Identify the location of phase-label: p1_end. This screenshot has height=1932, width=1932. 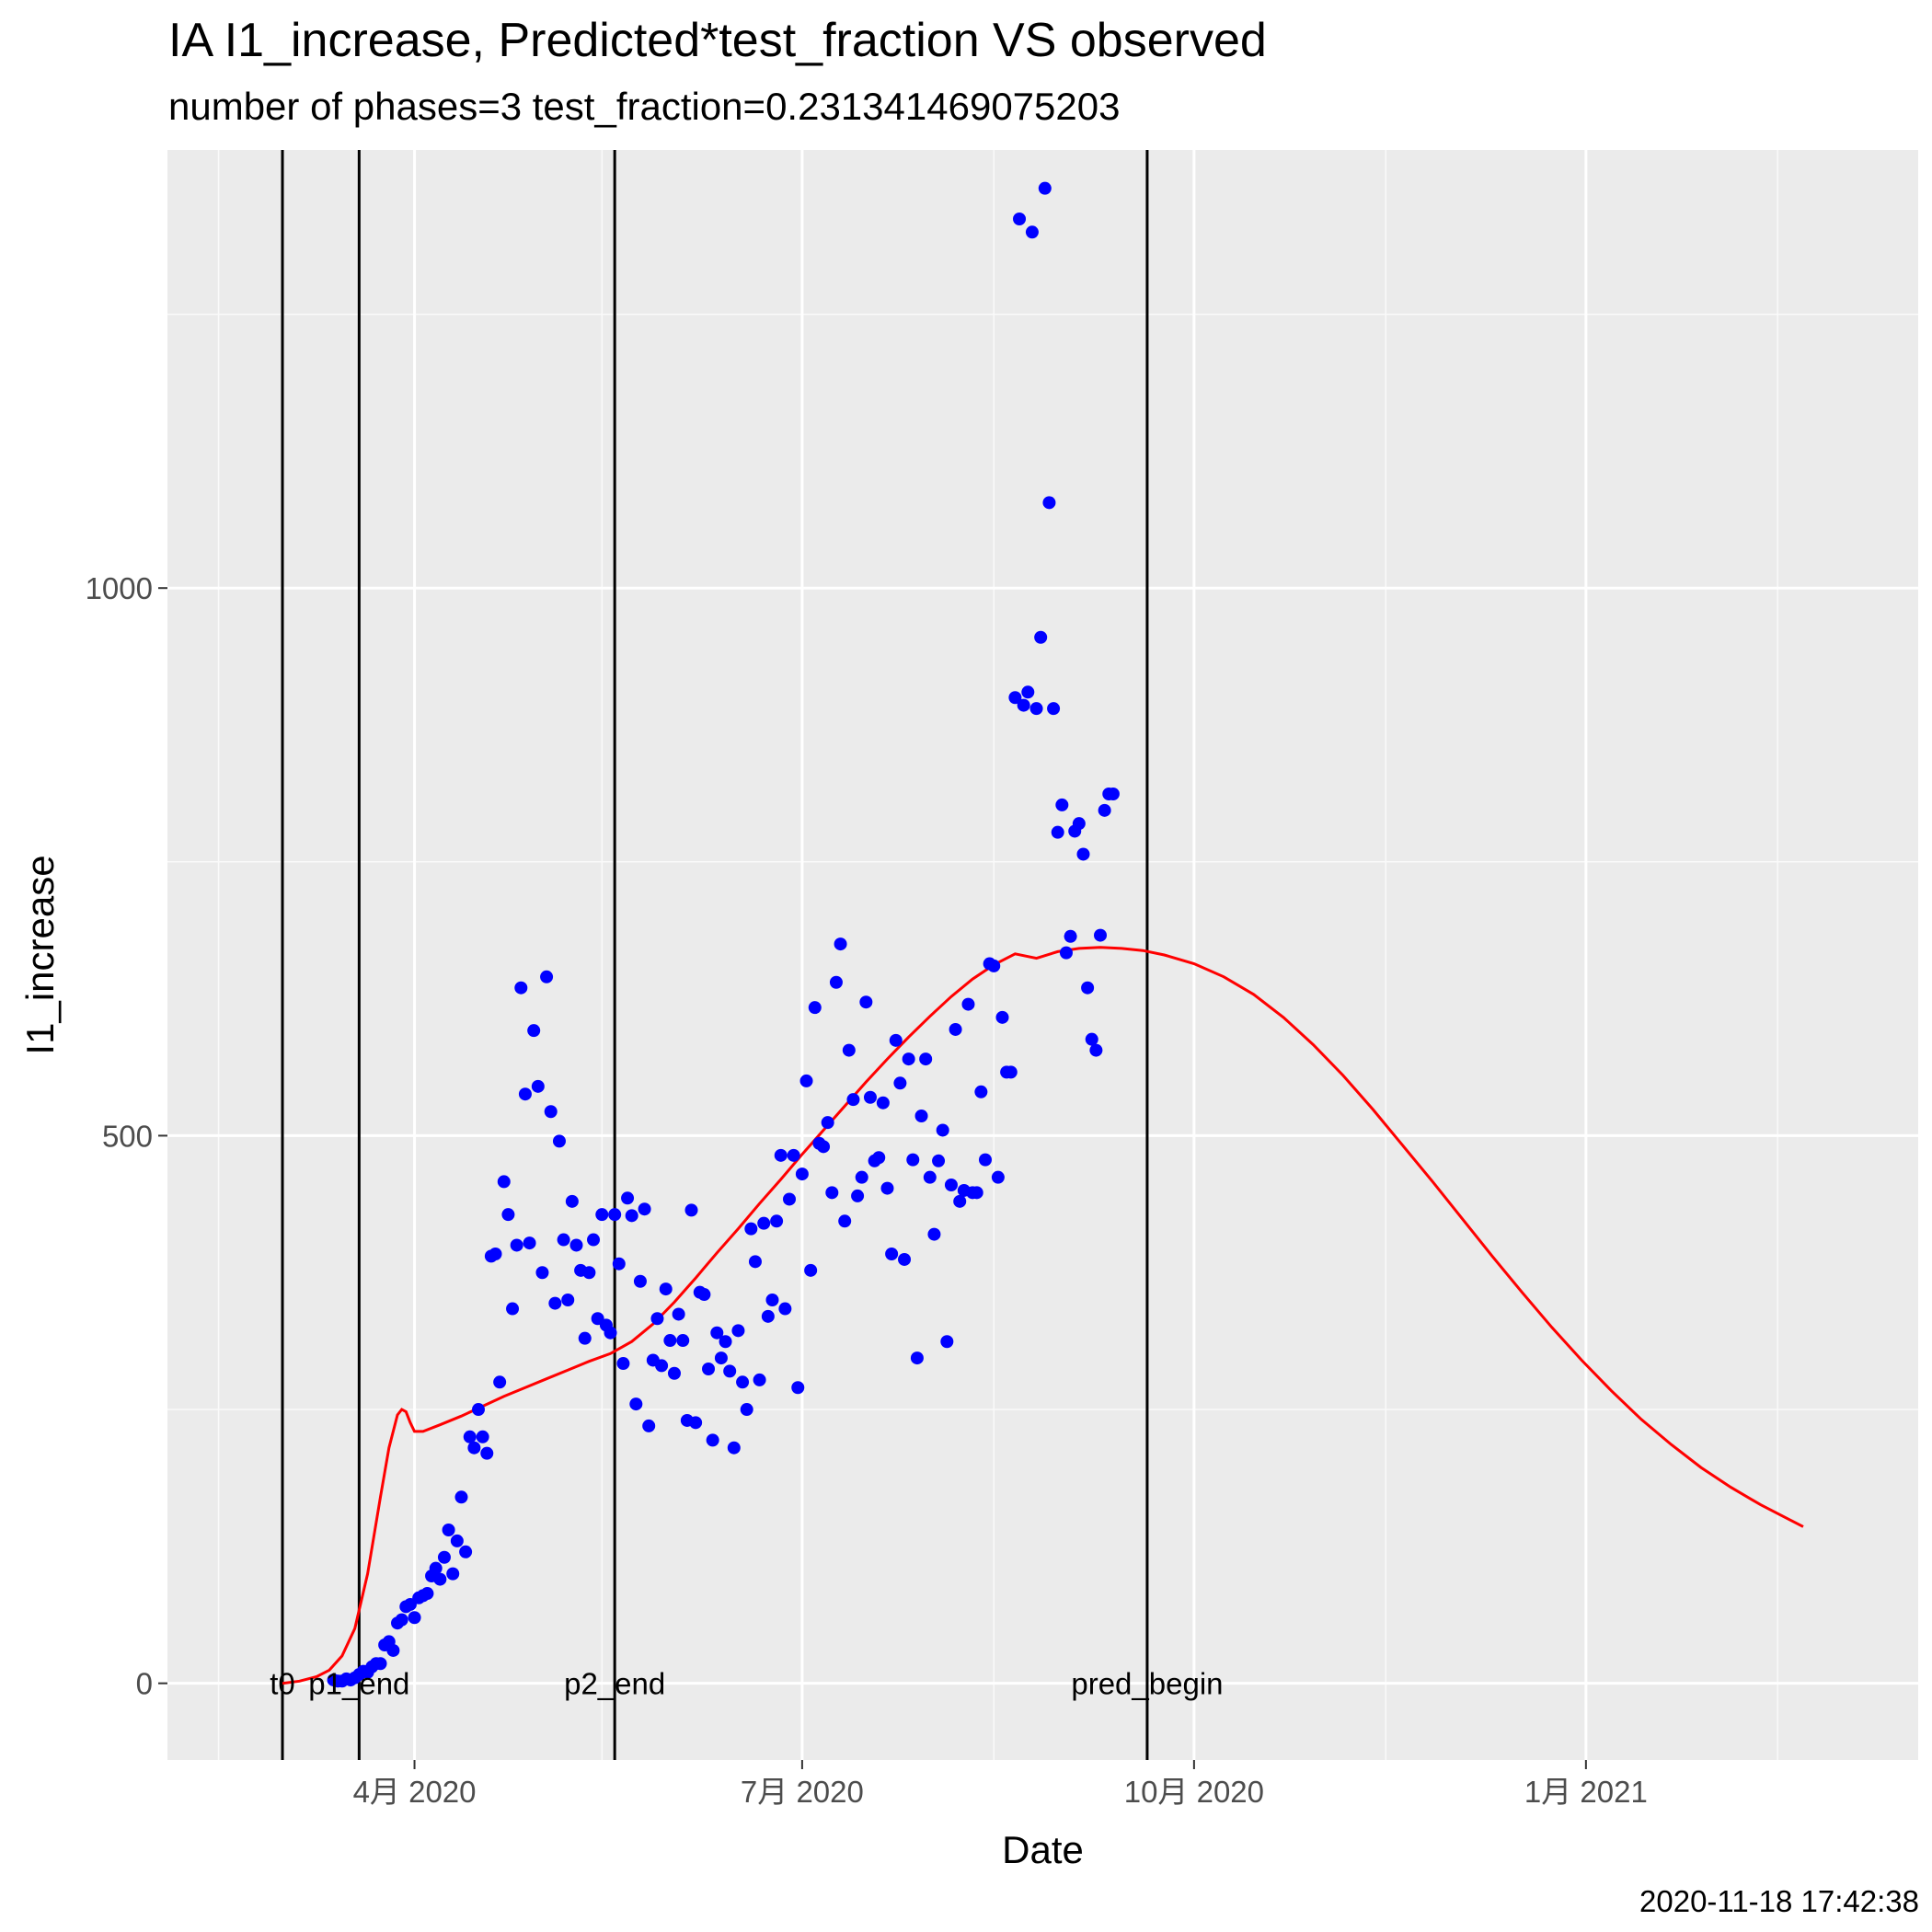
(358, 1684).